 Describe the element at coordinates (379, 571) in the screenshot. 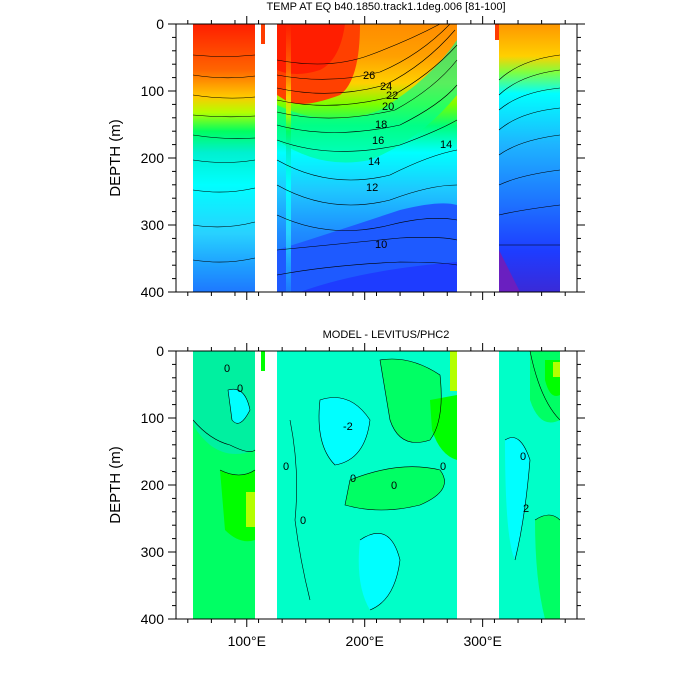

I see `bottom-central-cyan-b` at that location.